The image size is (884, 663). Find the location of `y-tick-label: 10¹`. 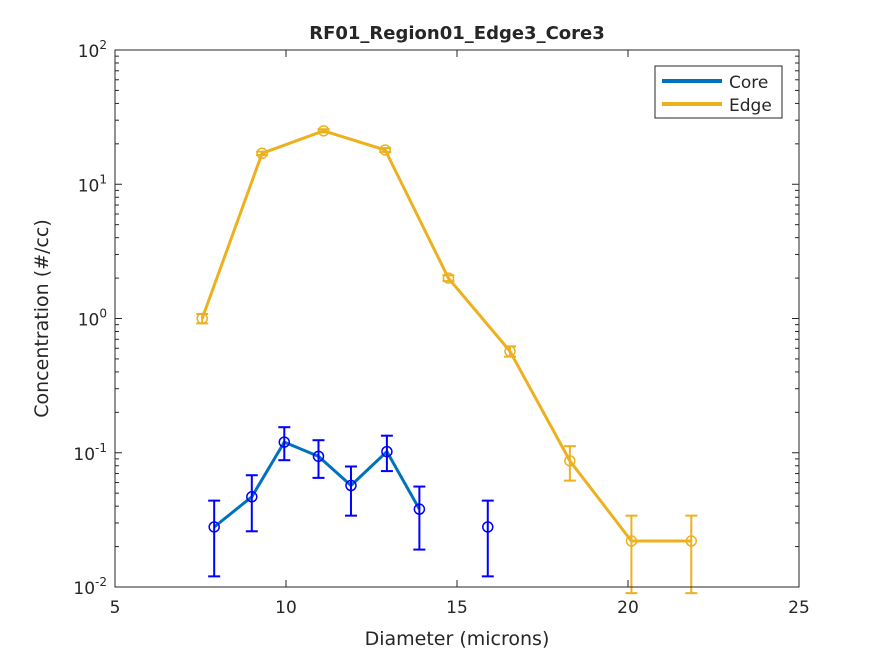

y-tick-label: 10¹ is located at coordinates (92, 184).